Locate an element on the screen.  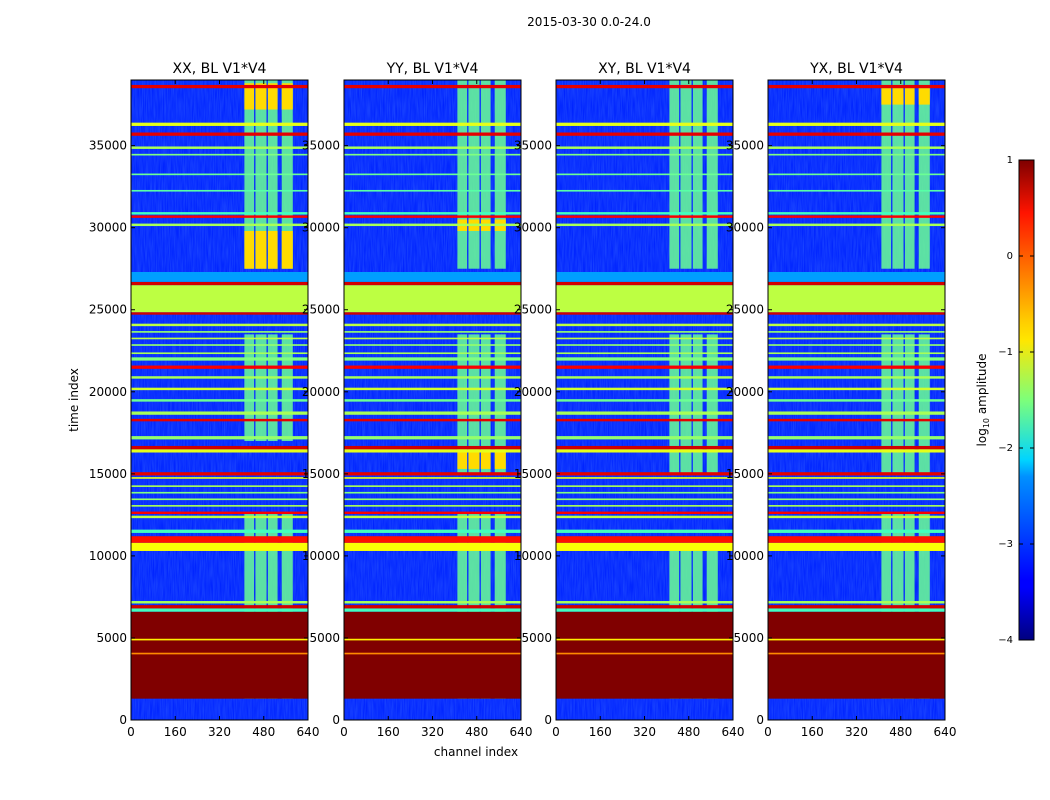
colorbar-label-sub: 10 is located at coordinates (986, 423).